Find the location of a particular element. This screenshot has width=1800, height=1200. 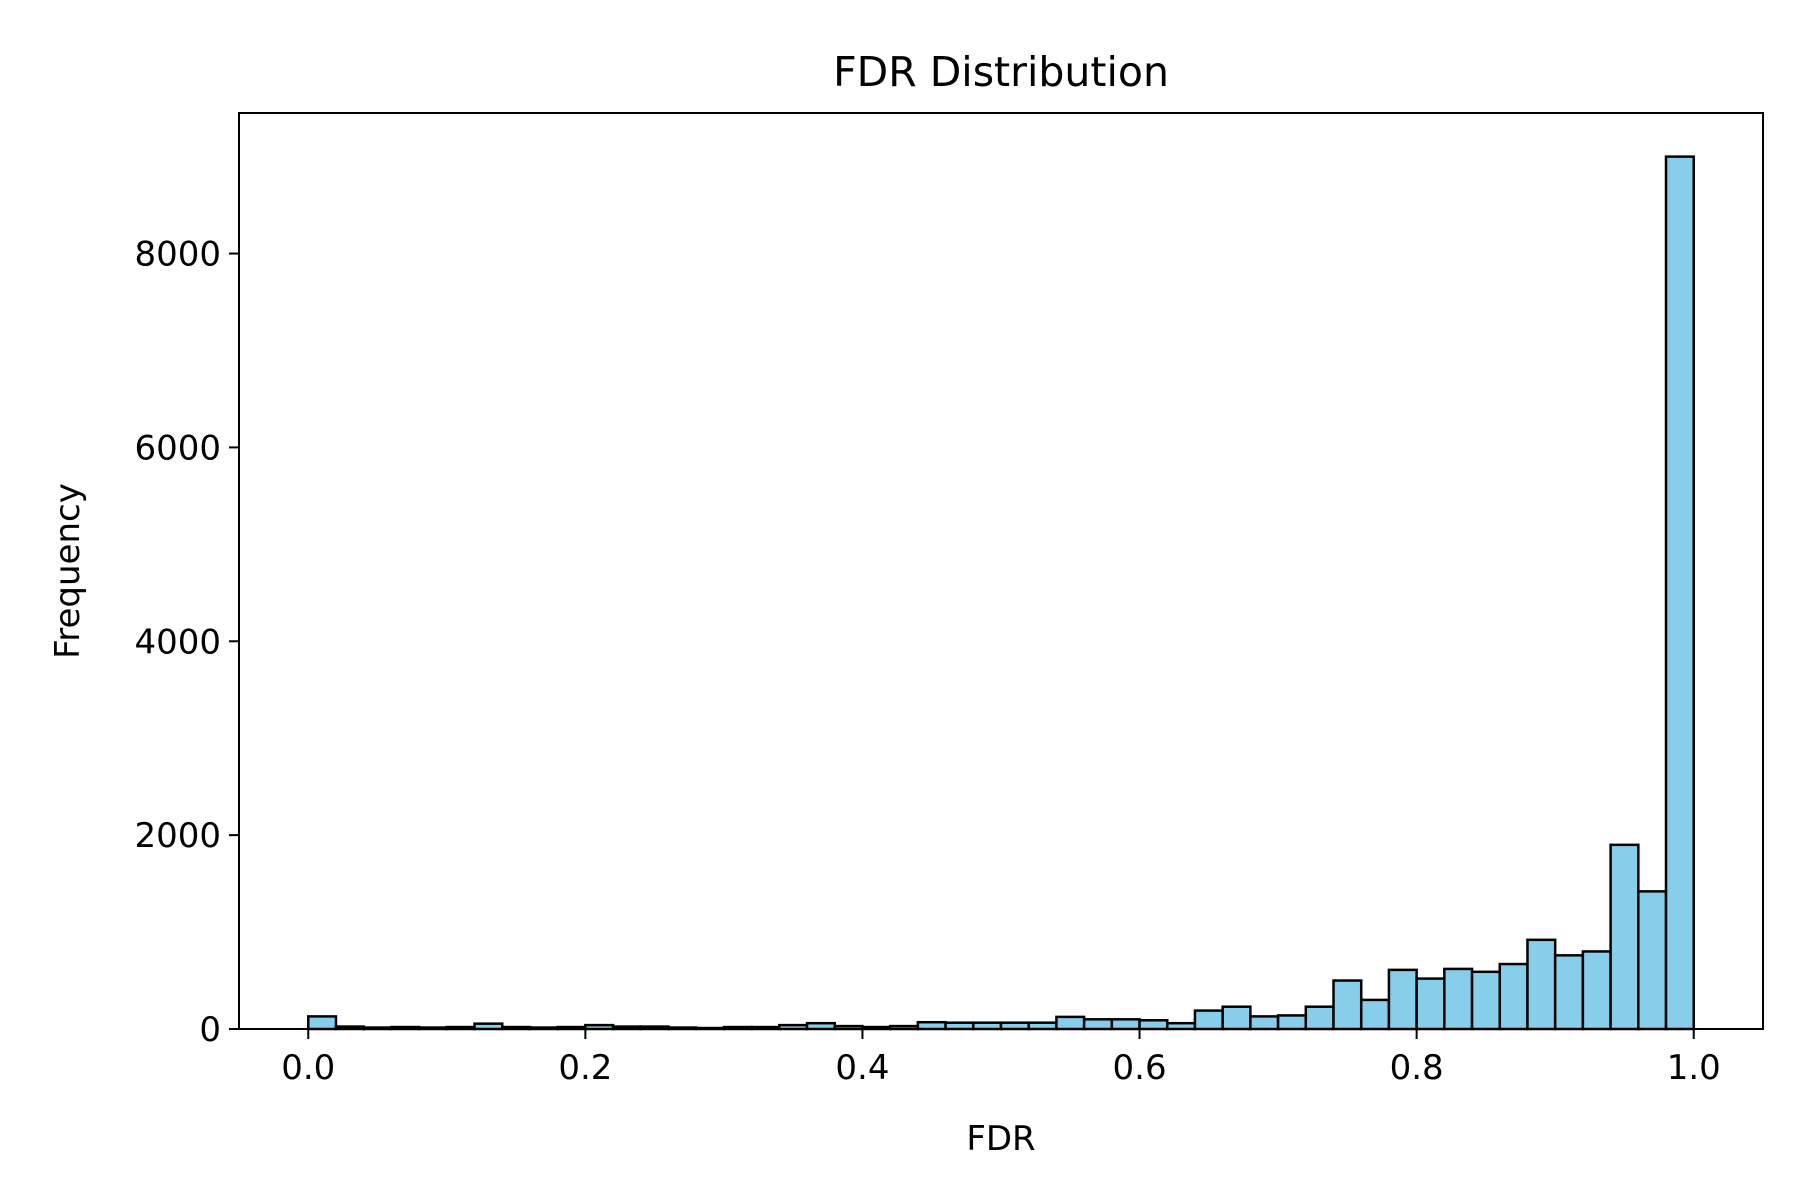

y-tick-label: 4000 is located at coordinates (177, 642).